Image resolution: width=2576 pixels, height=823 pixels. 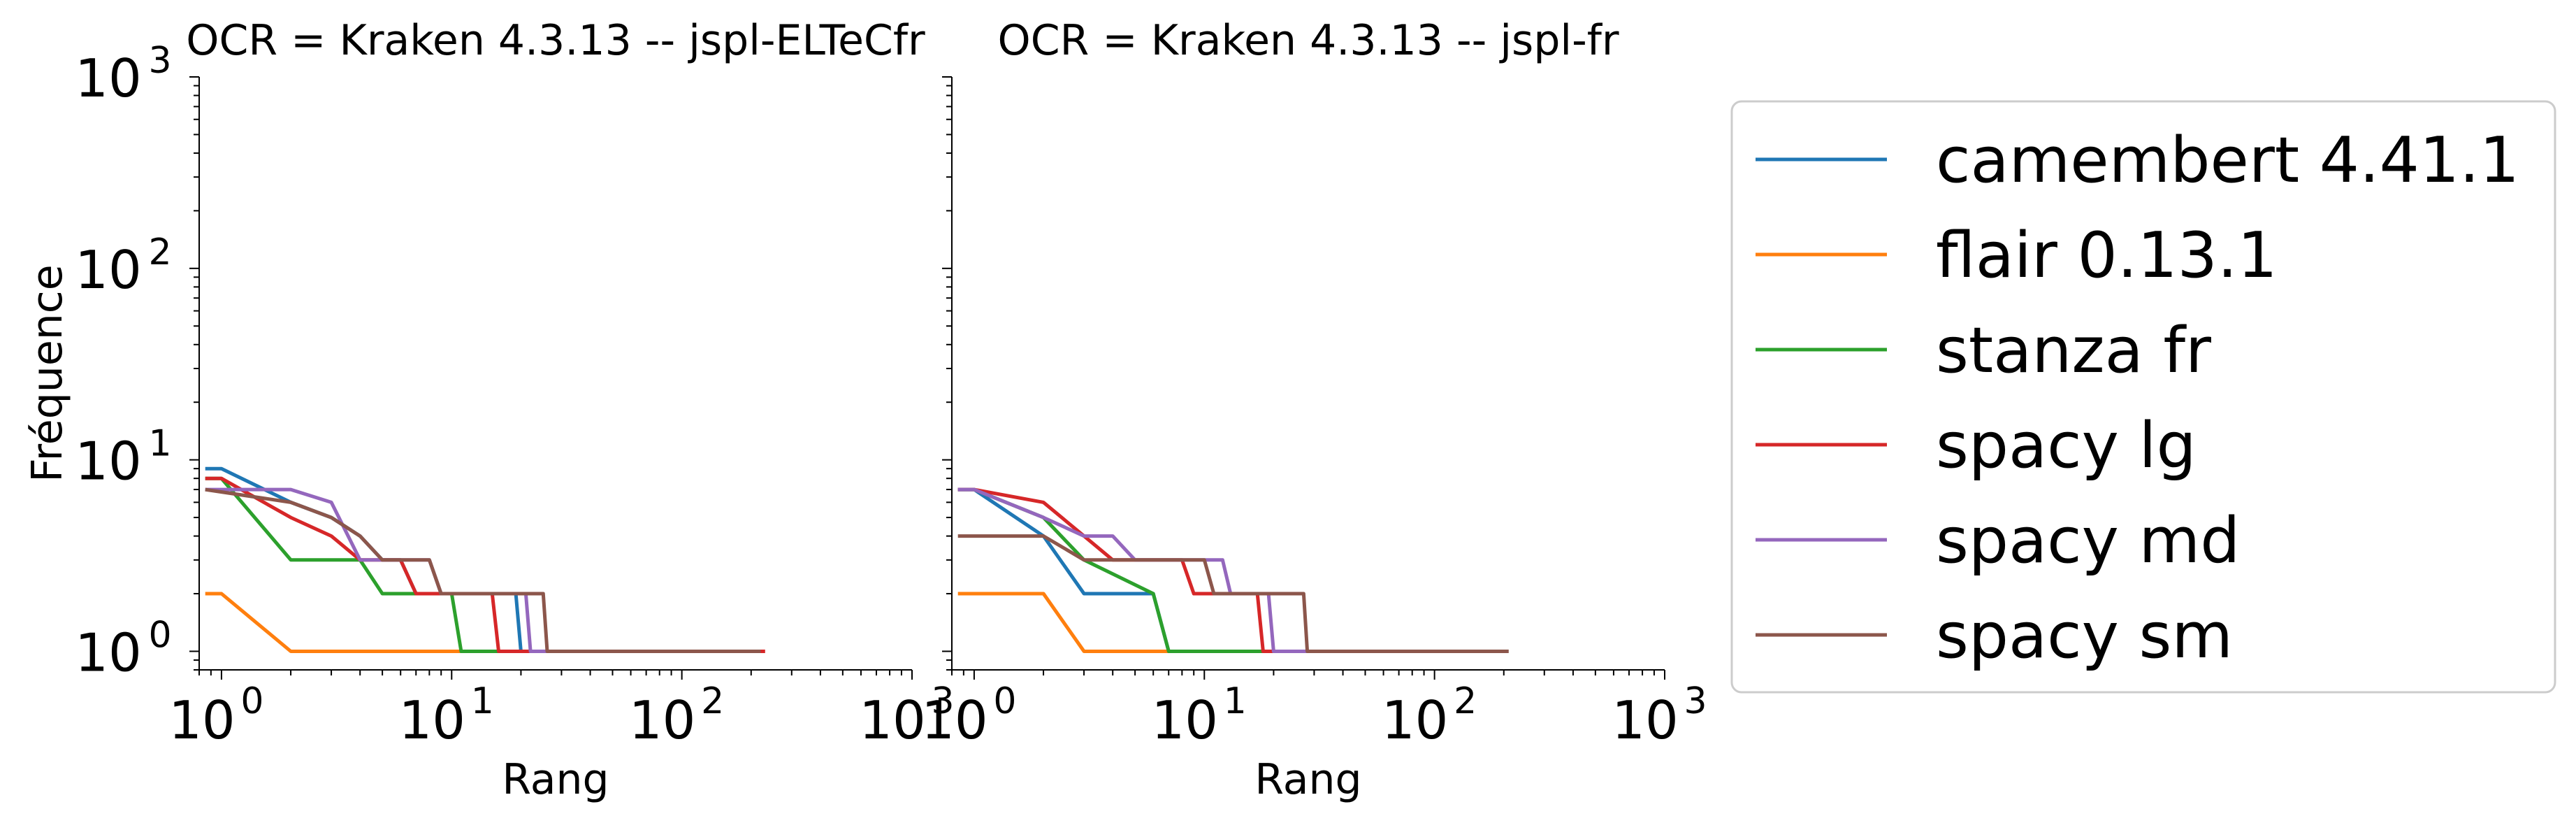 What do you see at coordinates (2073, 350) in the screenshot?
I see `legend-label: stanza fr` at bounding box center [2073, 350].